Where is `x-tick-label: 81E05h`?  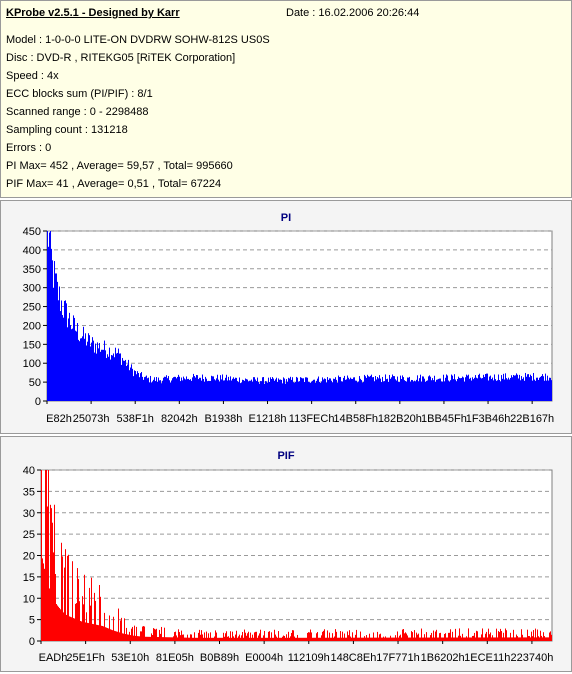 x-tick-label: 81E05h is located at coordinates (175, 658).